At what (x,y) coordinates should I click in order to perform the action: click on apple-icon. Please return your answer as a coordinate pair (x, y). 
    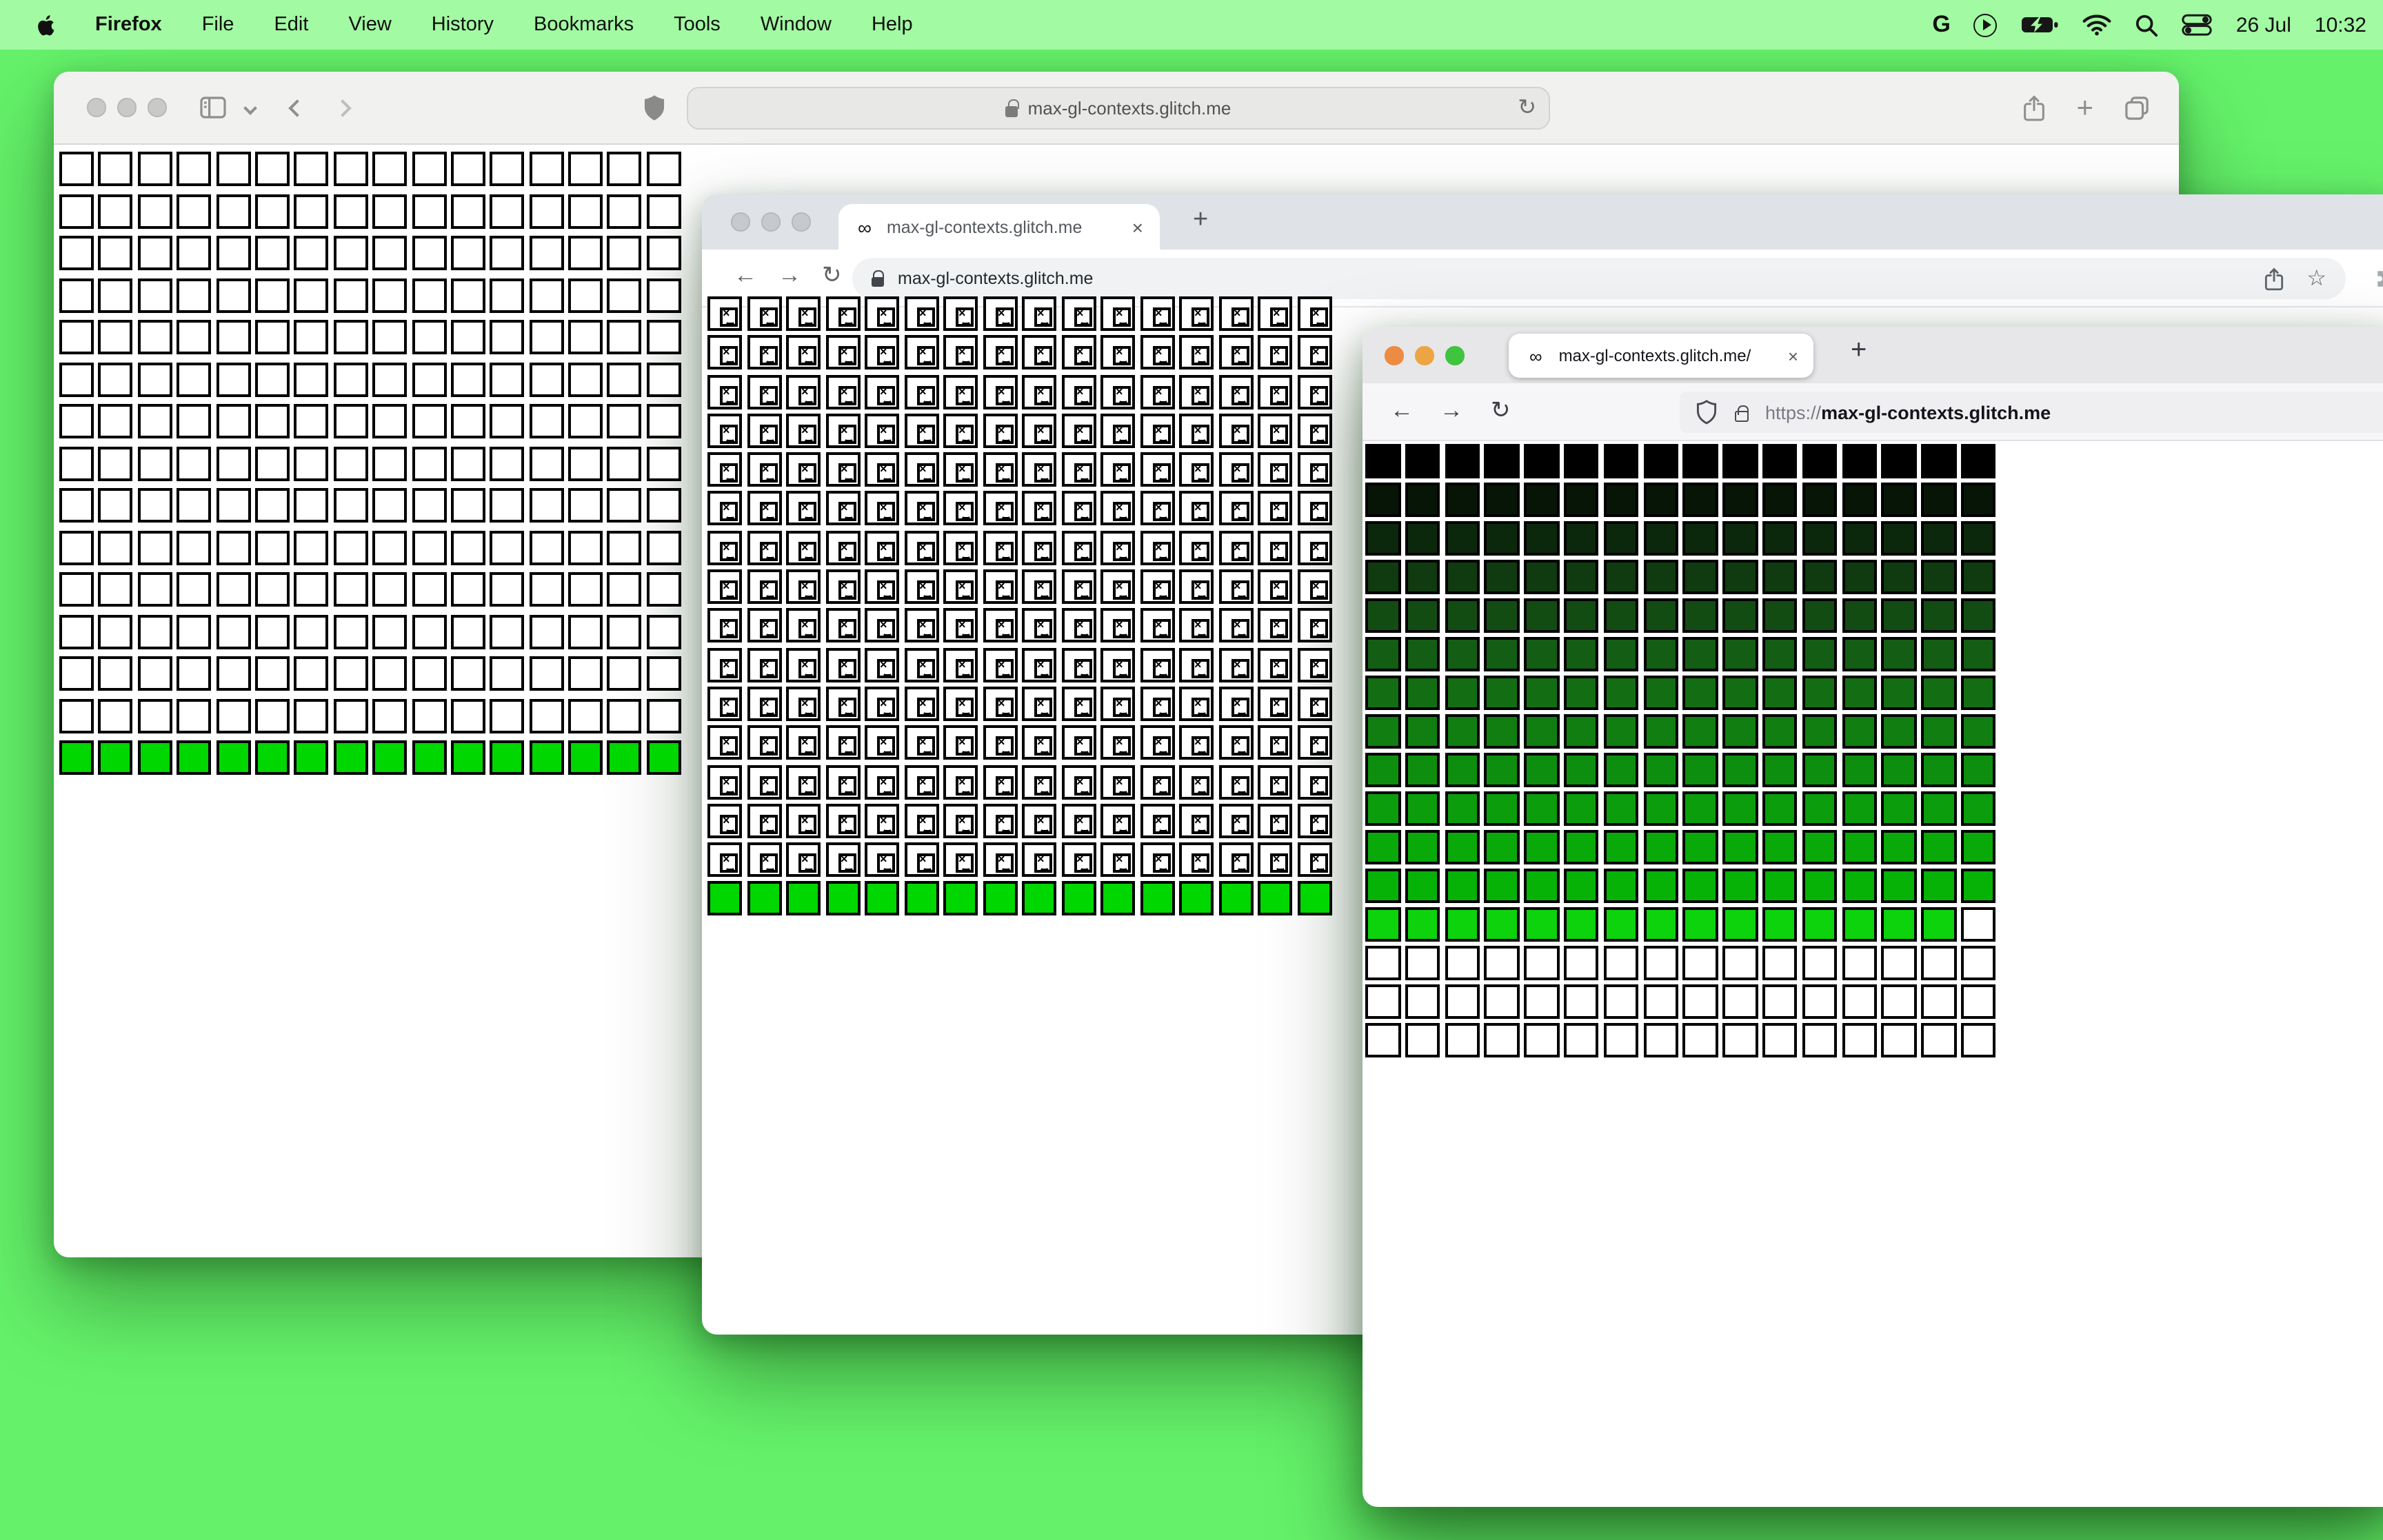
    Looking at the image, I should click on (45, 25).